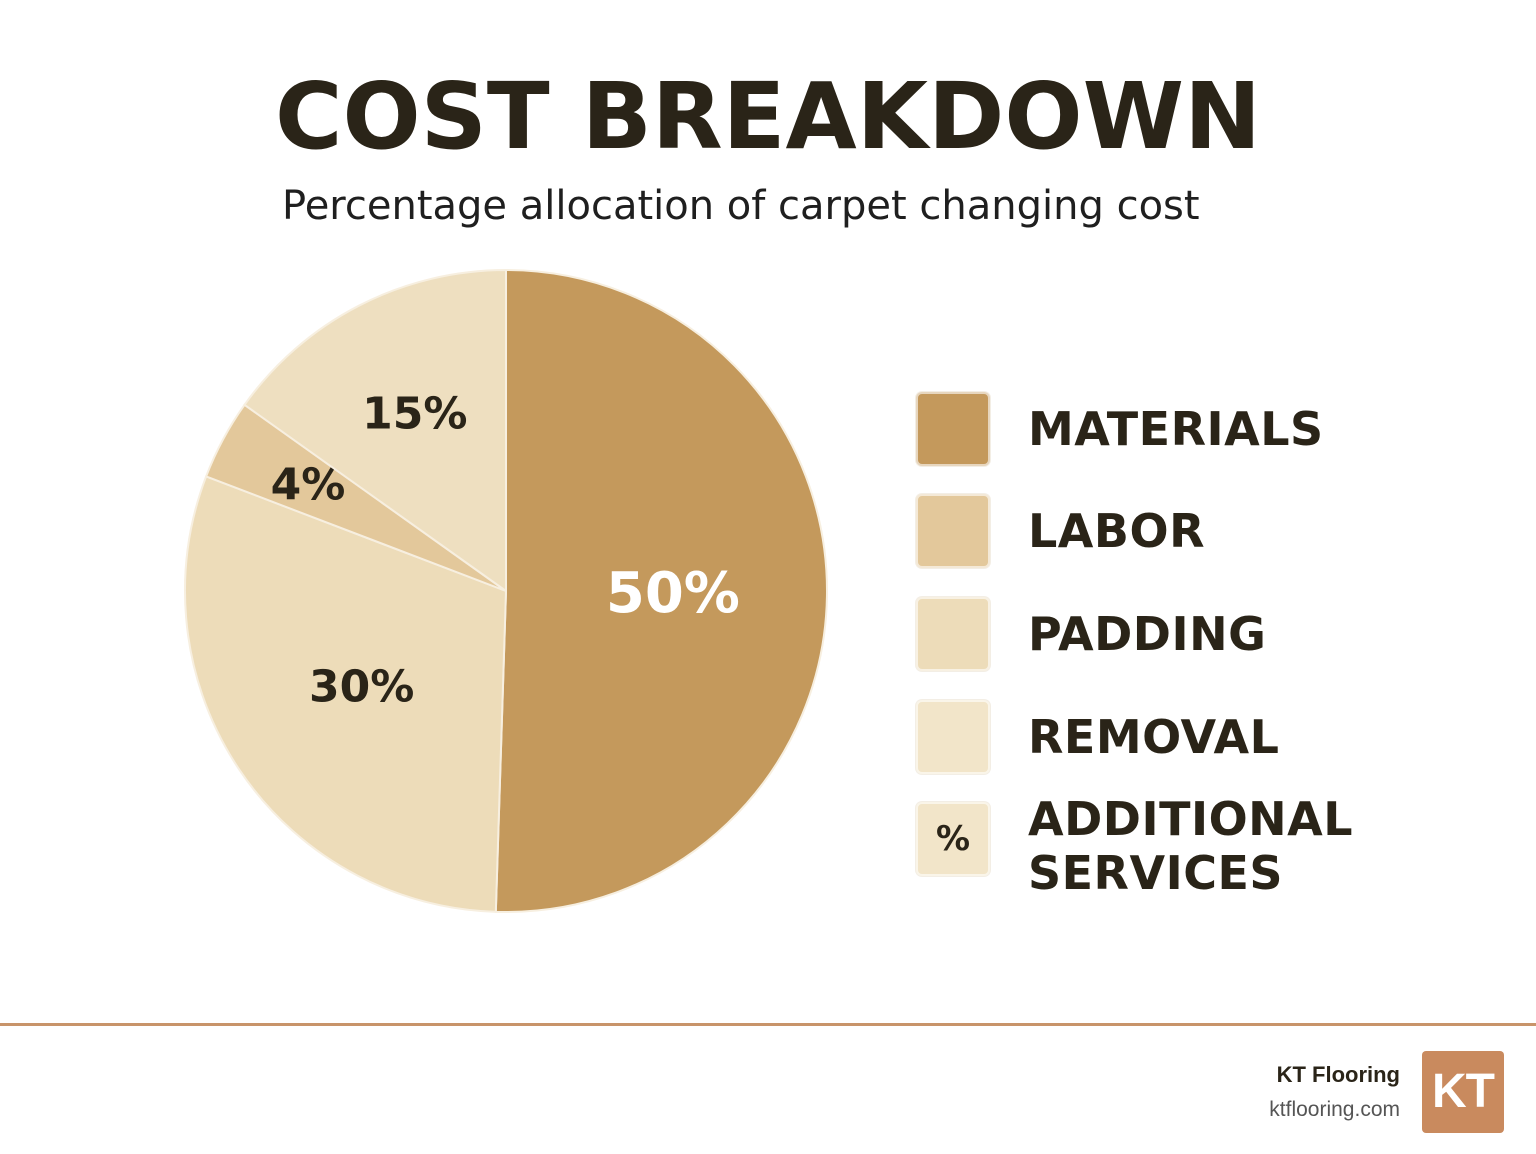 The height and width of the screenshot is (1154, 1536). I want to click on legend-label-additional-services: ADDITIONAL SERVICES, so click(1190, 846).